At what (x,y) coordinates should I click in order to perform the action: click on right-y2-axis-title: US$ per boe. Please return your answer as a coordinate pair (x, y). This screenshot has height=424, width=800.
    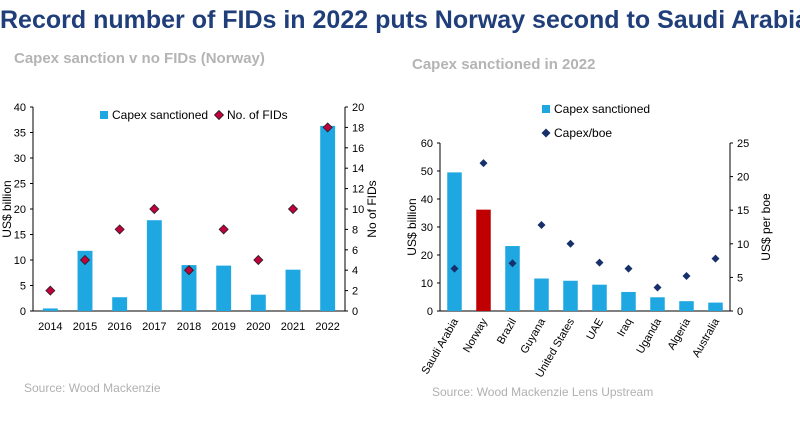
    Looking at the image, I should click on (766, 227).